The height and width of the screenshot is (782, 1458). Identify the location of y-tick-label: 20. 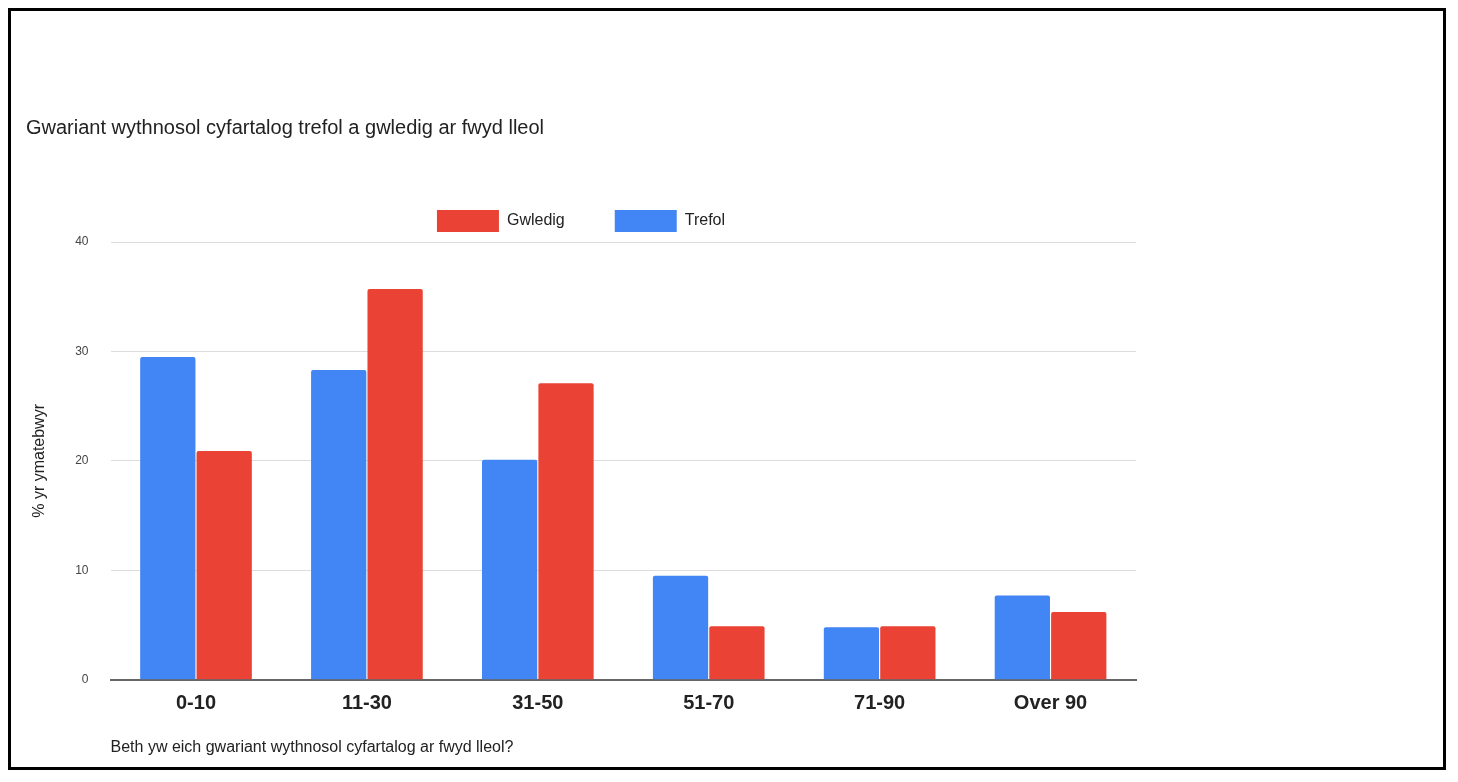
(82, 460).